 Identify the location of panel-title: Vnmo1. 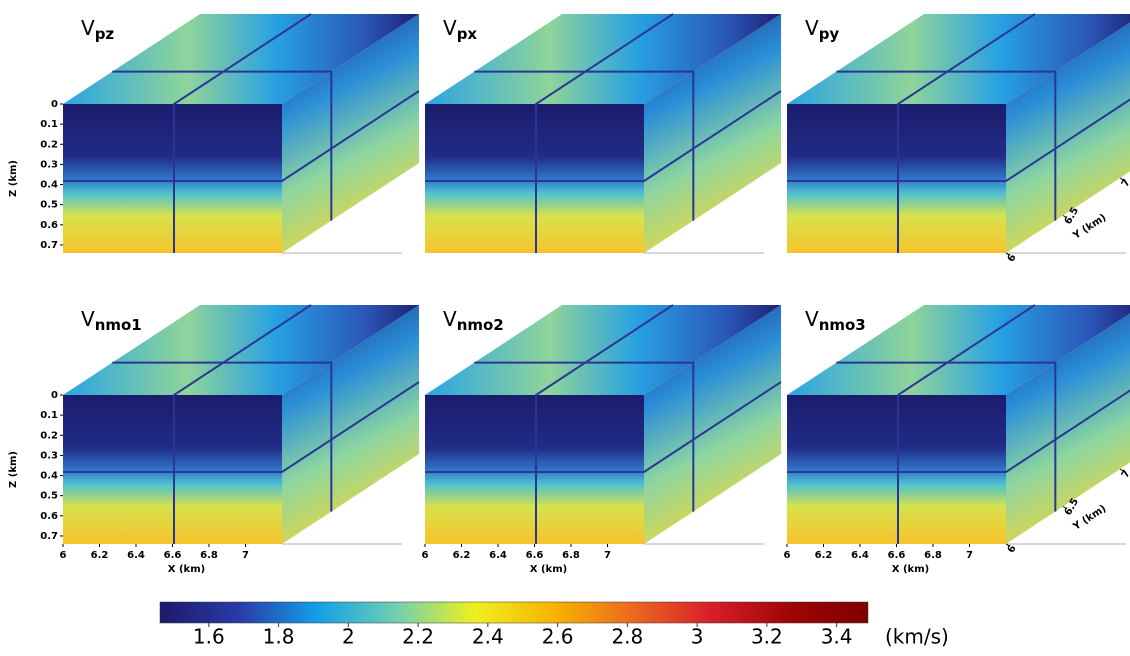
(111, 320).